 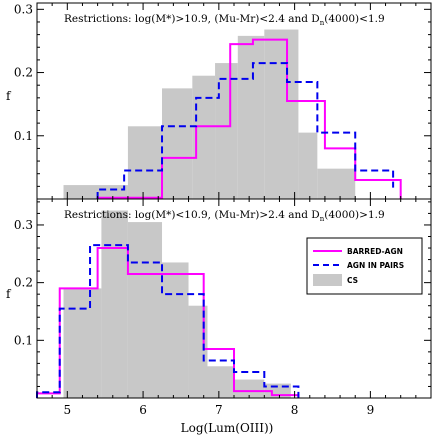 I want to click on x-tick-label: 8, so click(x=295, y=410).